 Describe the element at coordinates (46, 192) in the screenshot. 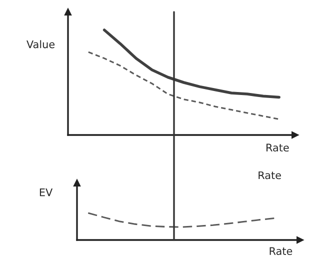

I see `y-axis-title: EV` at that location.